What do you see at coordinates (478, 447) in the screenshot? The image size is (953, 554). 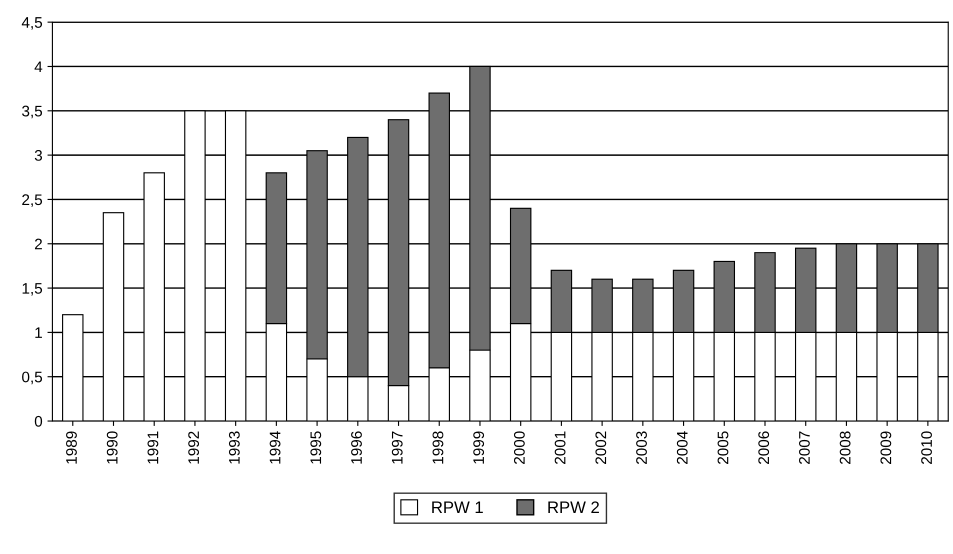 I see `x-tick-label: 1999` at bounding box center [478, 447].